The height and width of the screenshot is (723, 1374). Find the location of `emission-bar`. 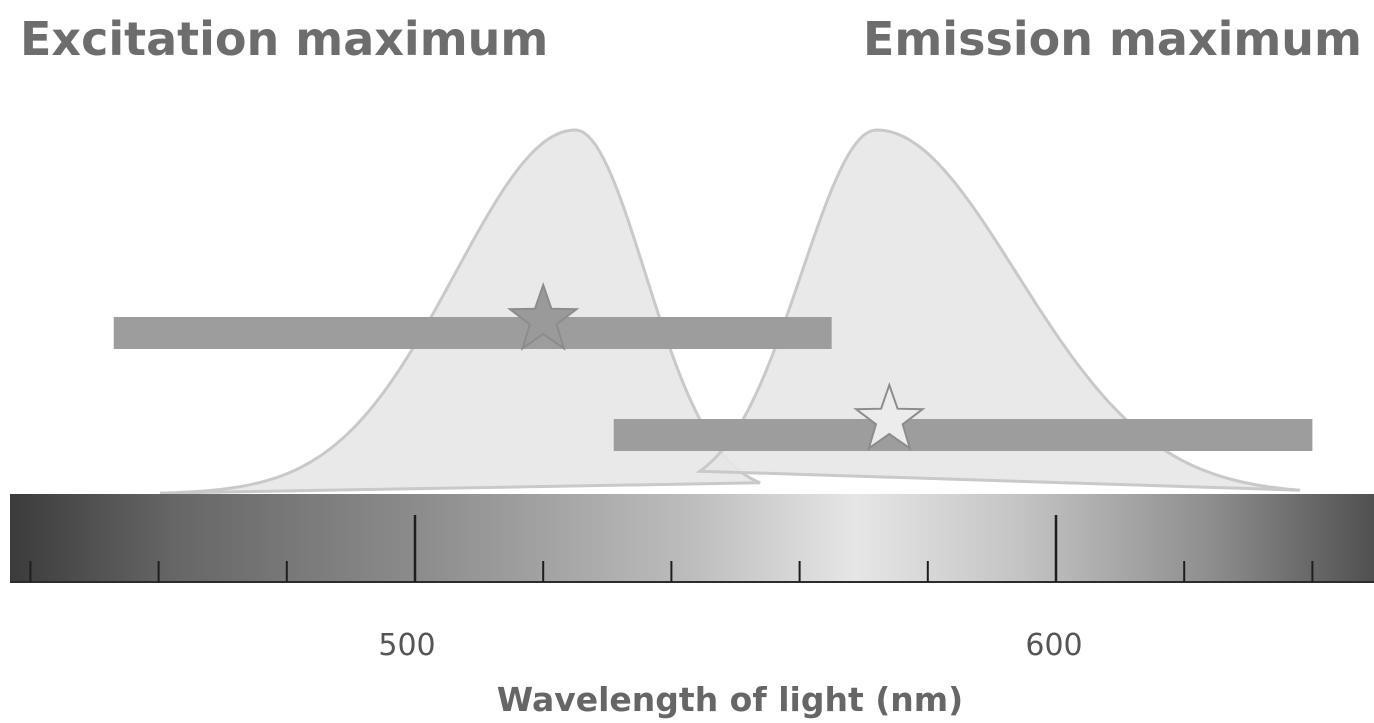

emission-bar is located at coordinates (963, 435).